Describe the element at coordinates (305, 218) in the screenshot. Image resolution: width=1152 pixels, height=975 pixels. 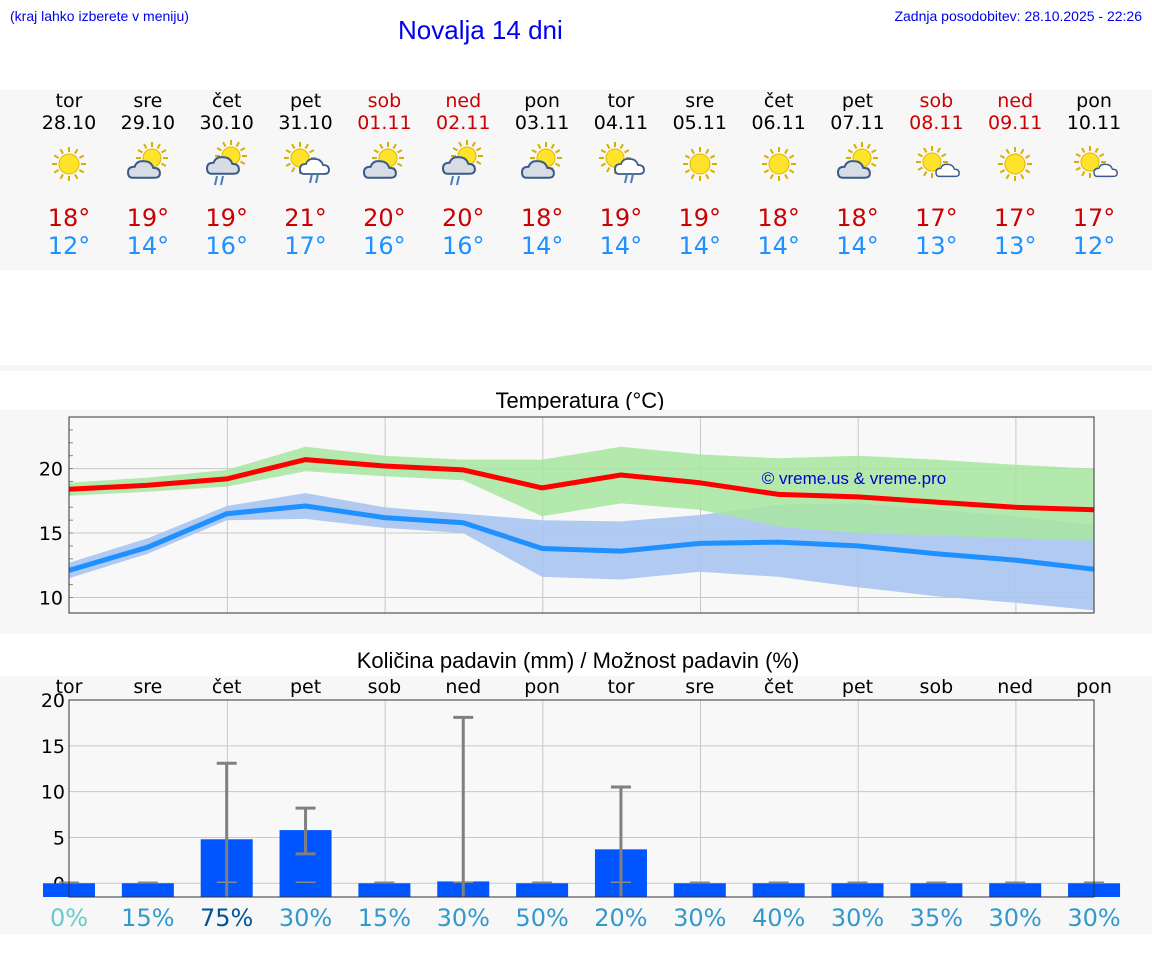
I see `max-temperature: 21°` at that location.